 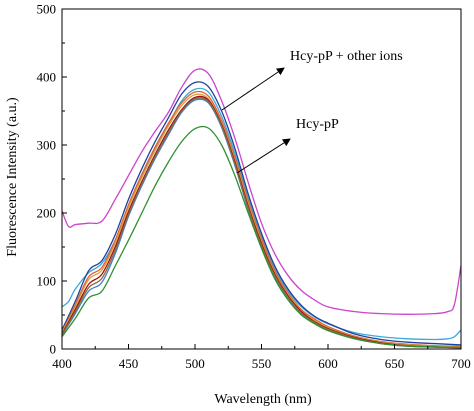 I want to click on x-tick-label-6: 700, so click(x=461, y=363).